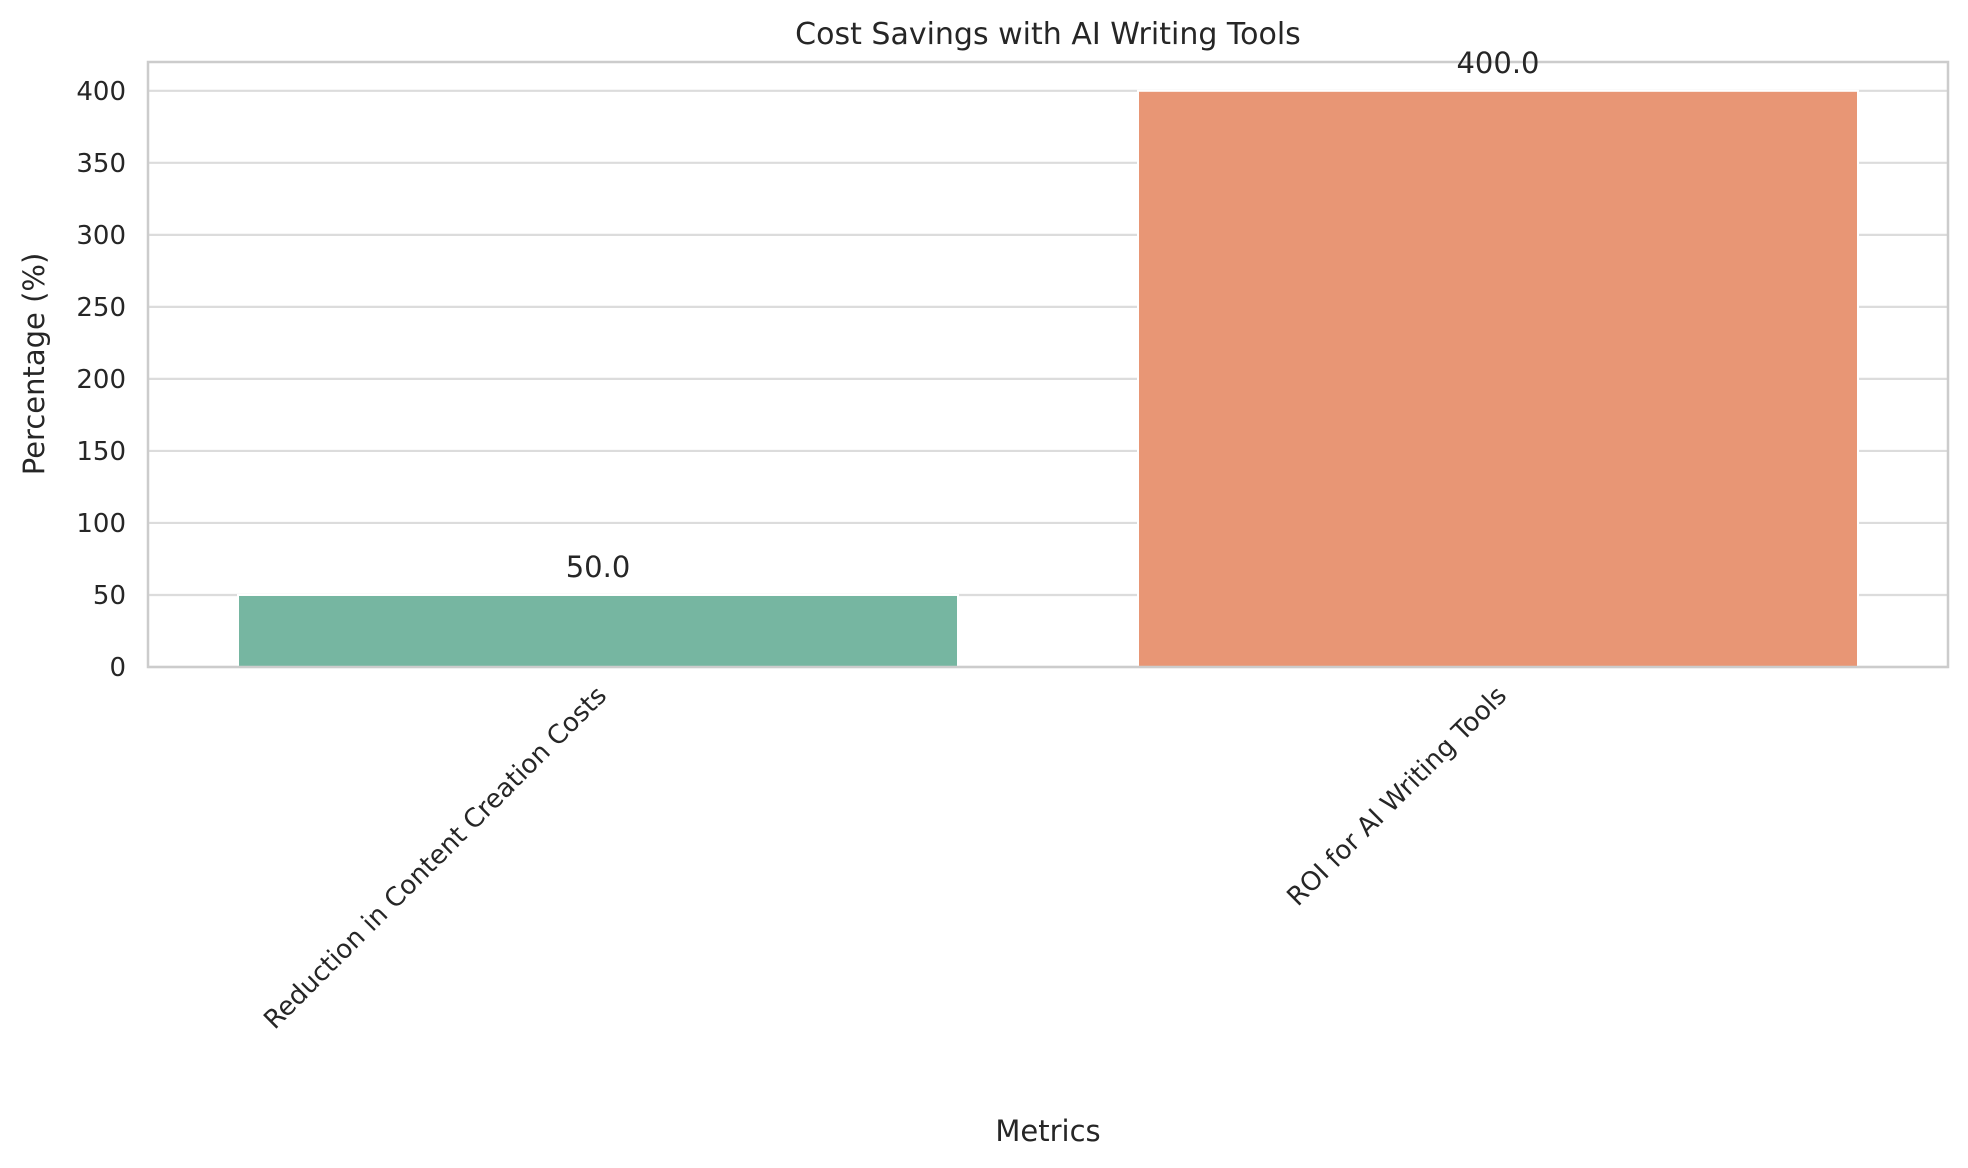 The image size is (1968, 1168). Describe the element at coordinates (117, 668) in the screenshot. I see `y-tick-label: 0` at that location.